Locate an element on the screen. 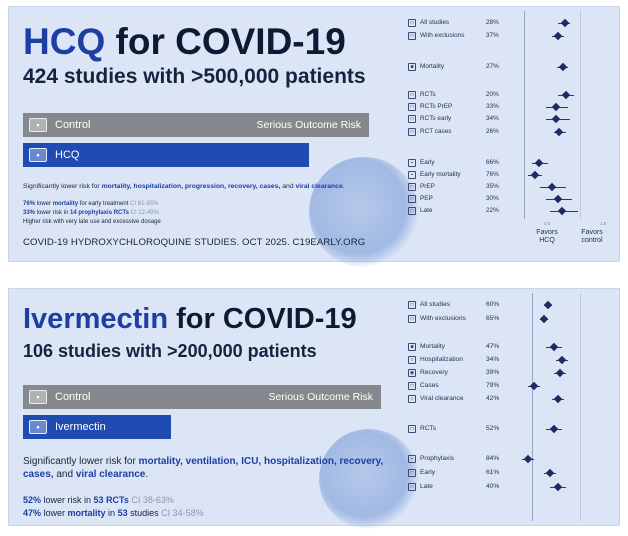  subtitle: 424 studies with >500,000 patients is located at coordinates (194, 76).